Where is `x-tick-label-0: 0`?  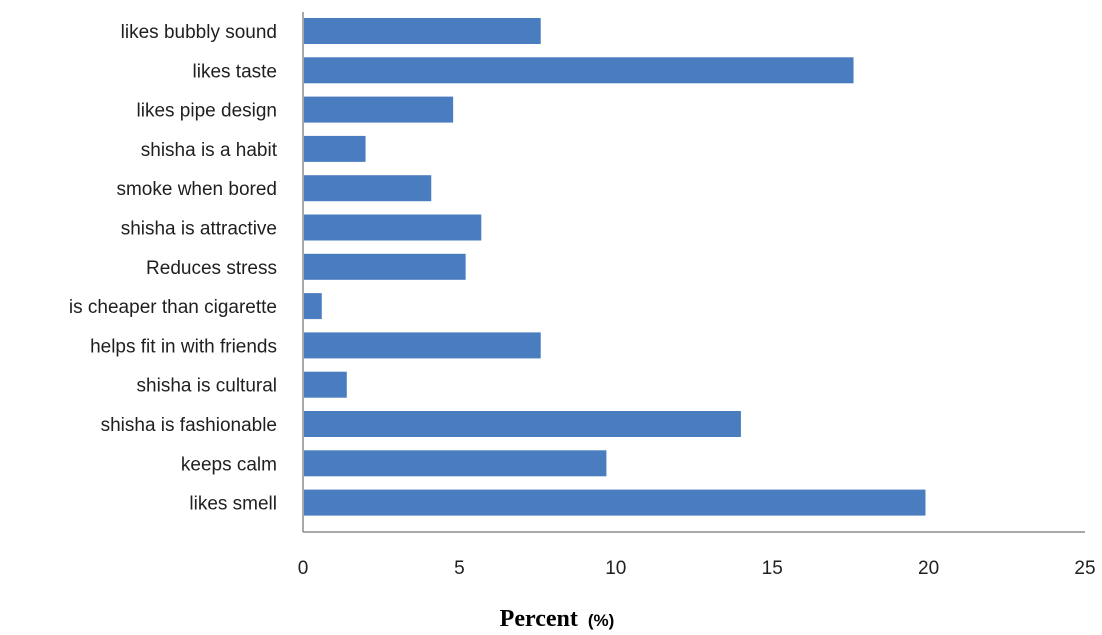 x-tick-label-0: 0 is located at coordinates (303, 568).